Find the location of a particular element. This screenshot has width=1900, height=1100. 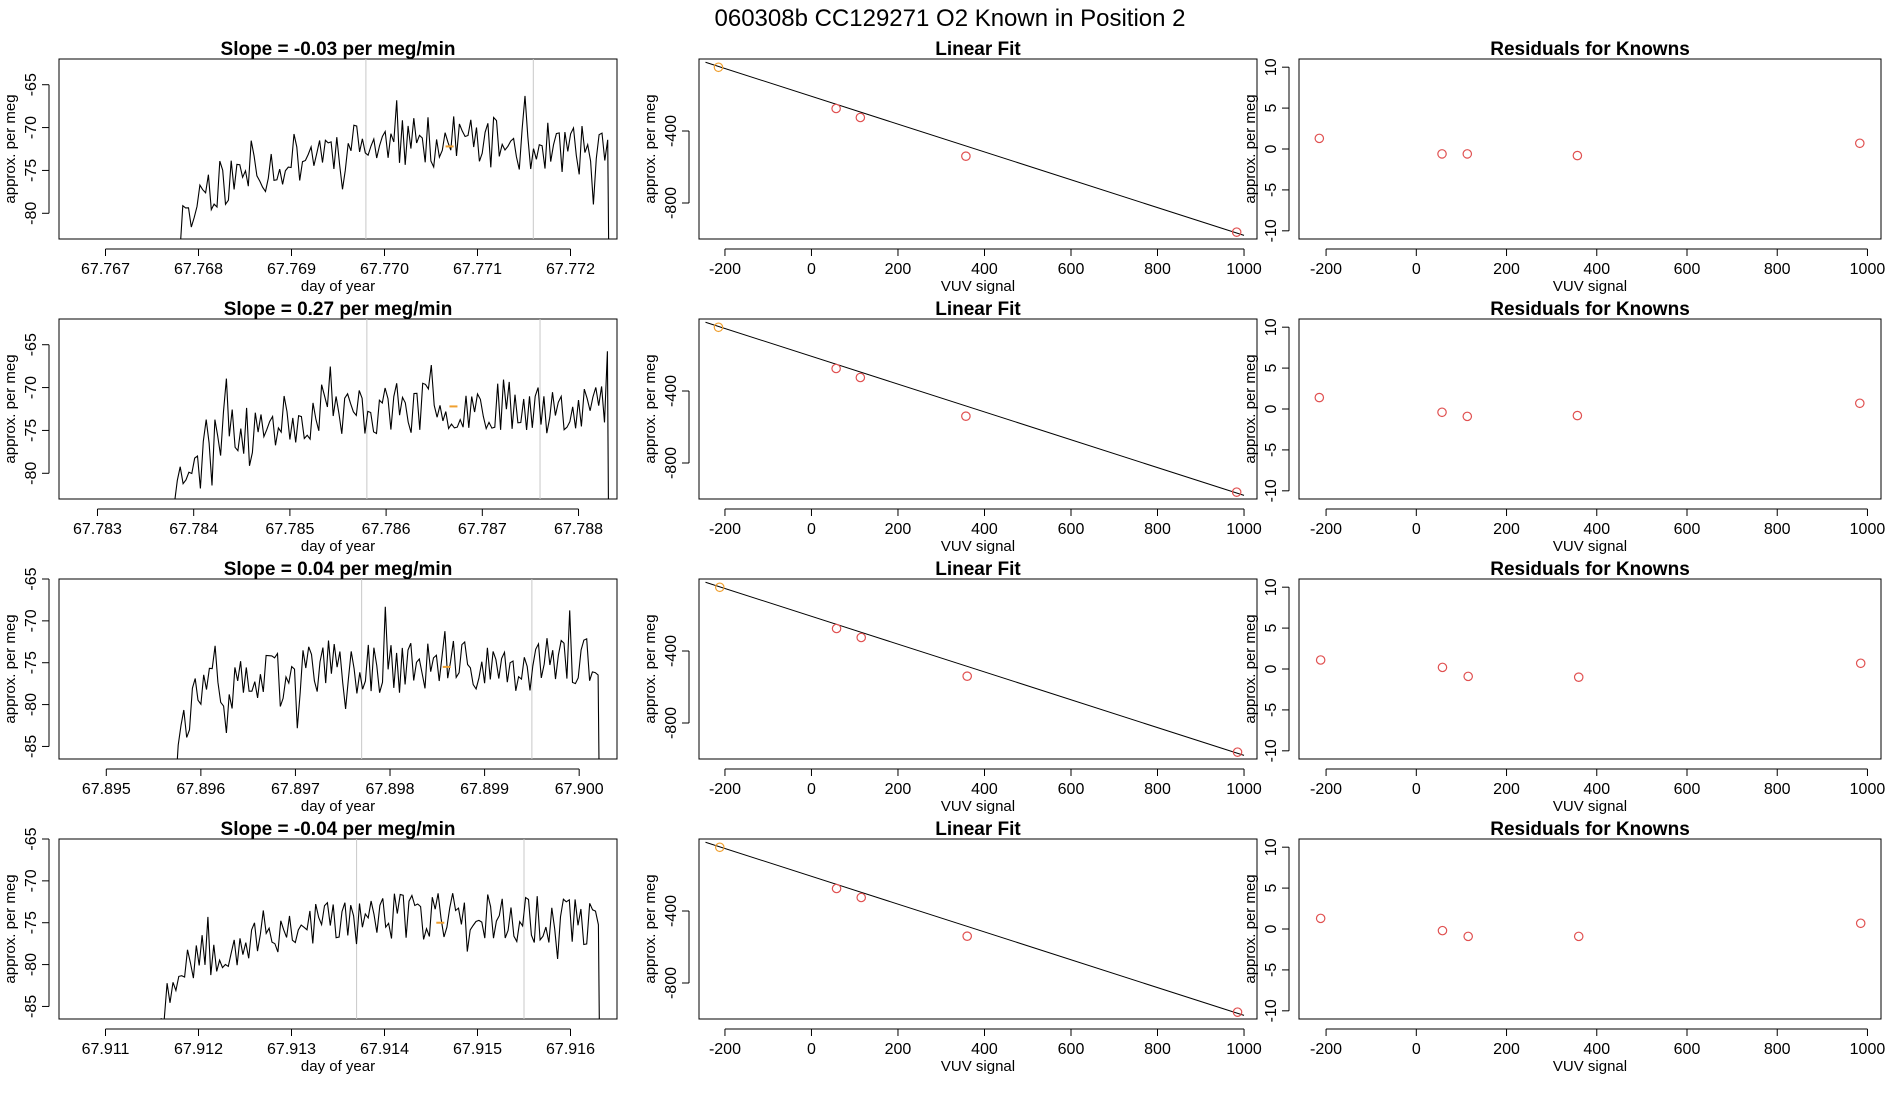

panel-title: Linear Fit is located at coordinates (978, 309).